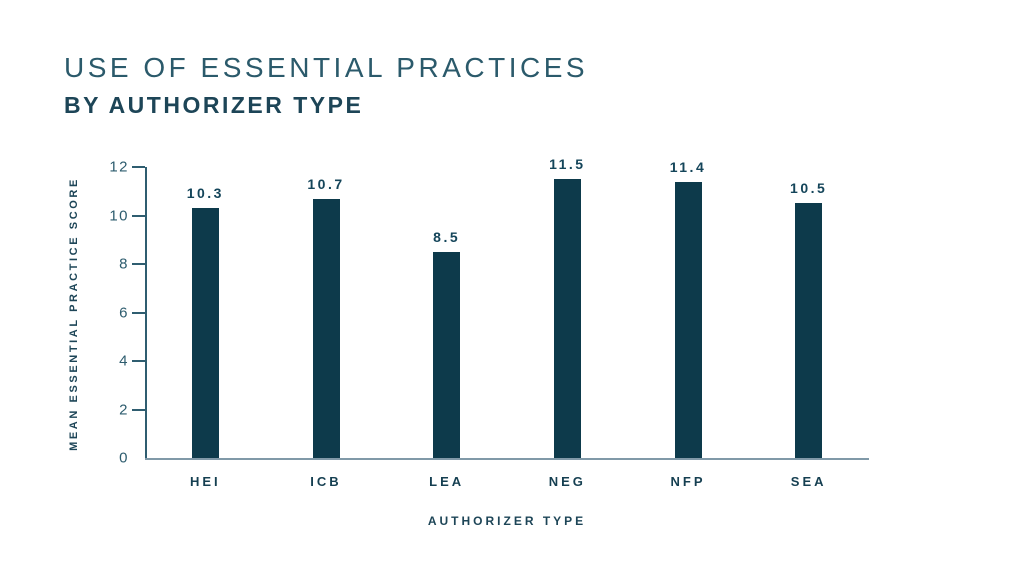 The width and height of the screenshot is (1024, 576). I want to click on bar-nfp, so click(688, 319).